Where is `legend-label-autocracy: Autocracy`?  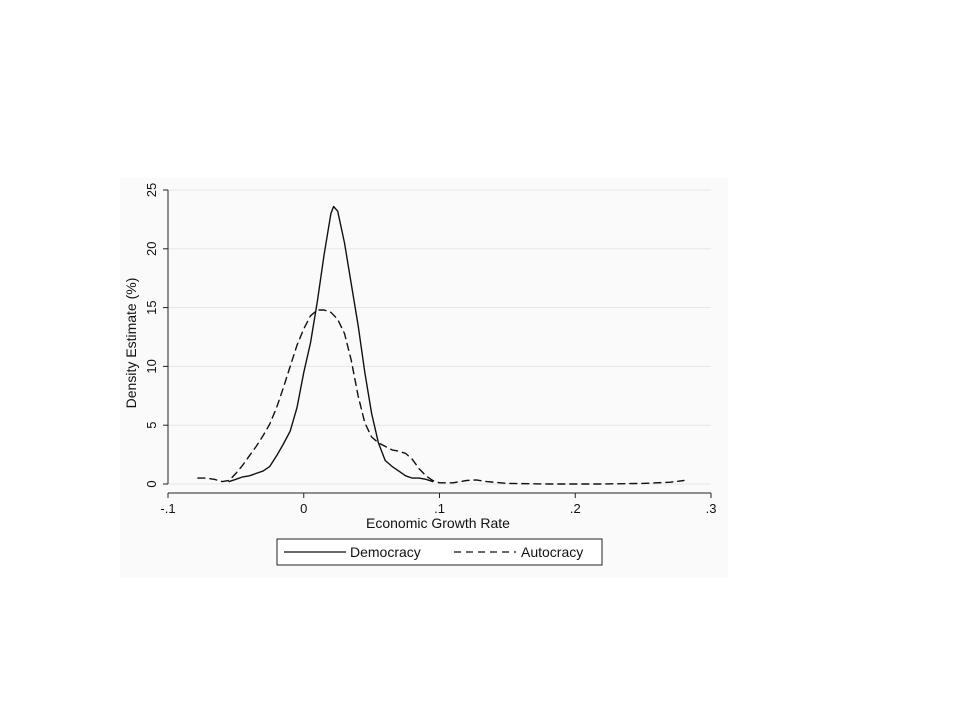
legend-label-autocracy: Autocracy is located at coordinates (552, 552).